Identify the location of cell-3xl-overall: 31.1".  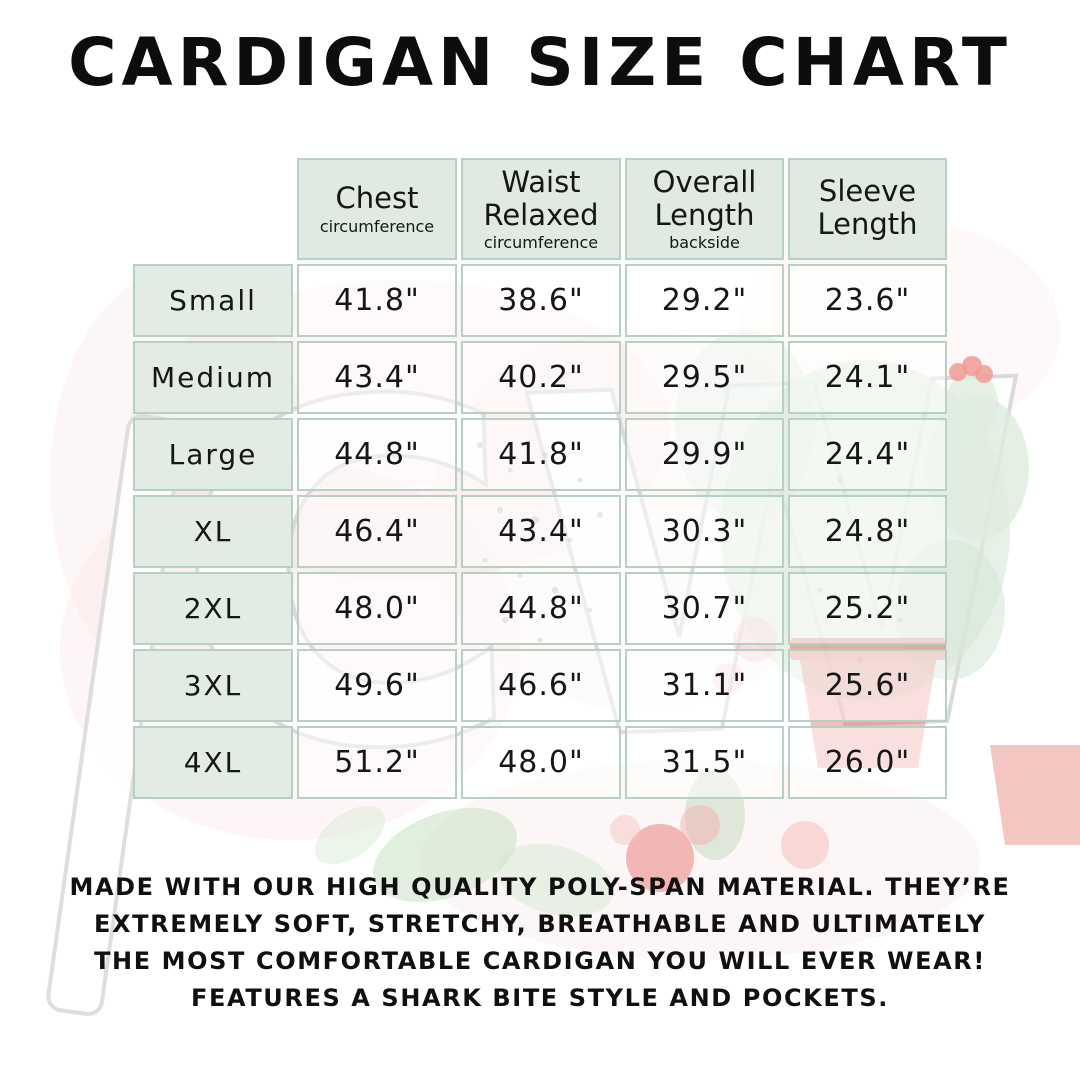
(704, 685).